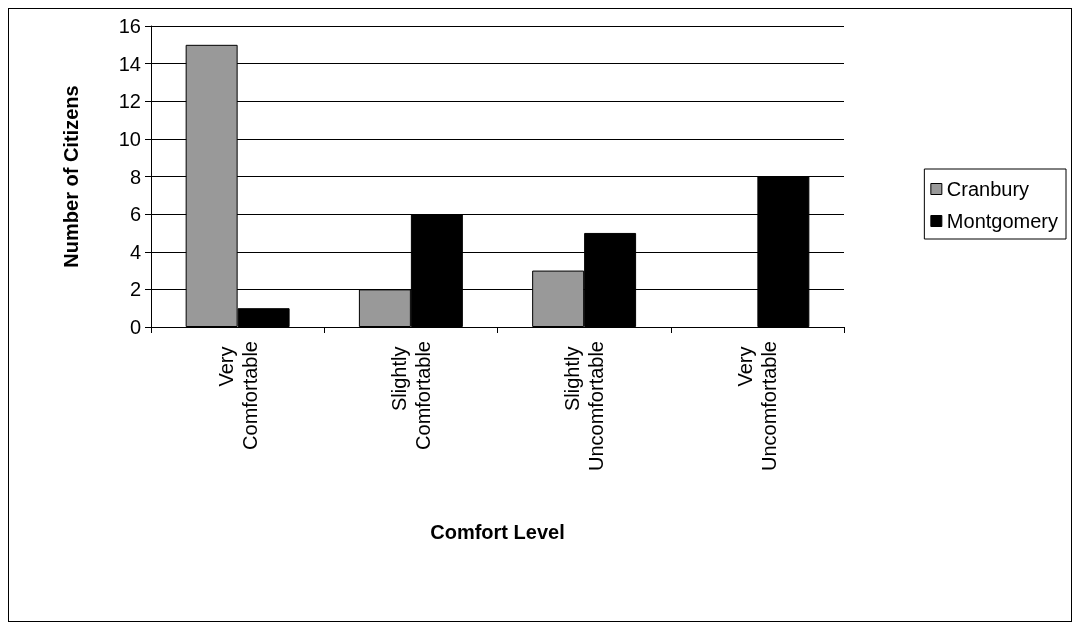  I want to click on y-tick-label: 12, so click(129, 101).